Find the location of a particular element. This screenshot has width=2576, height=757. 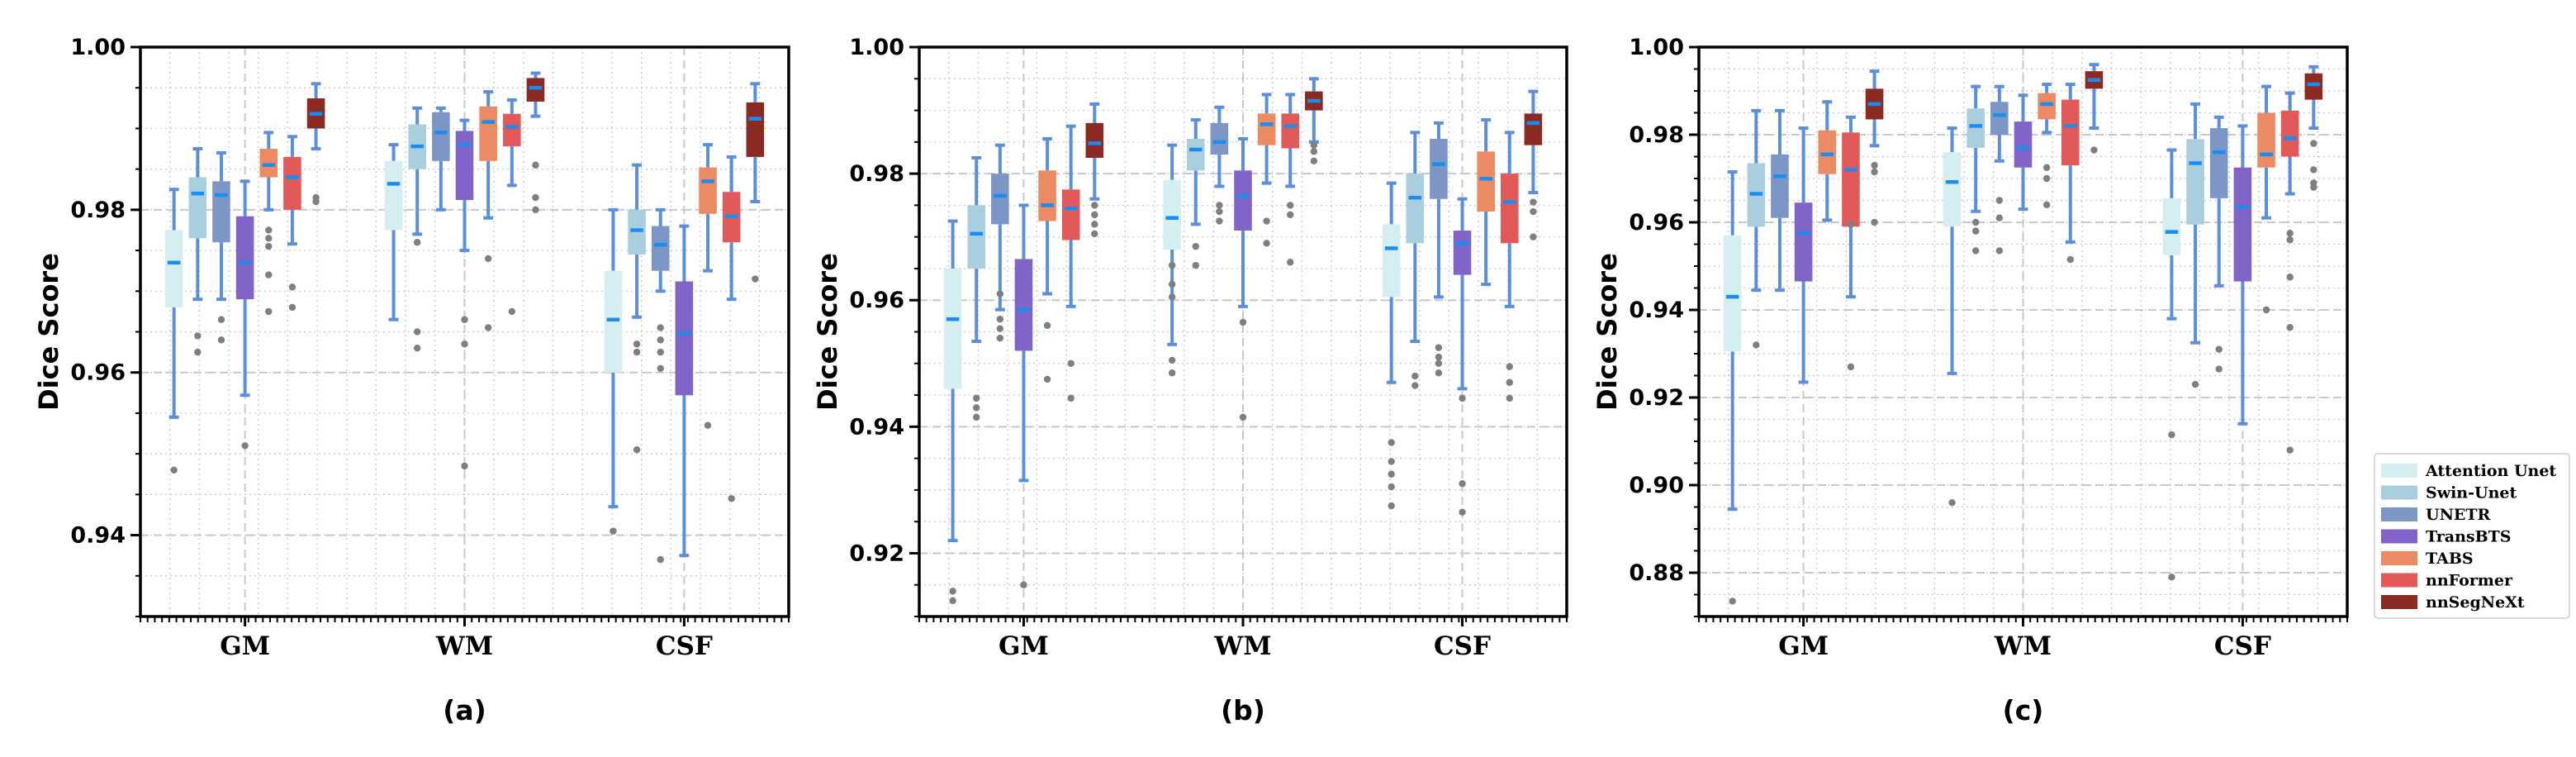

y-tick-label: 0.94 is located at coordinates (98, 536).